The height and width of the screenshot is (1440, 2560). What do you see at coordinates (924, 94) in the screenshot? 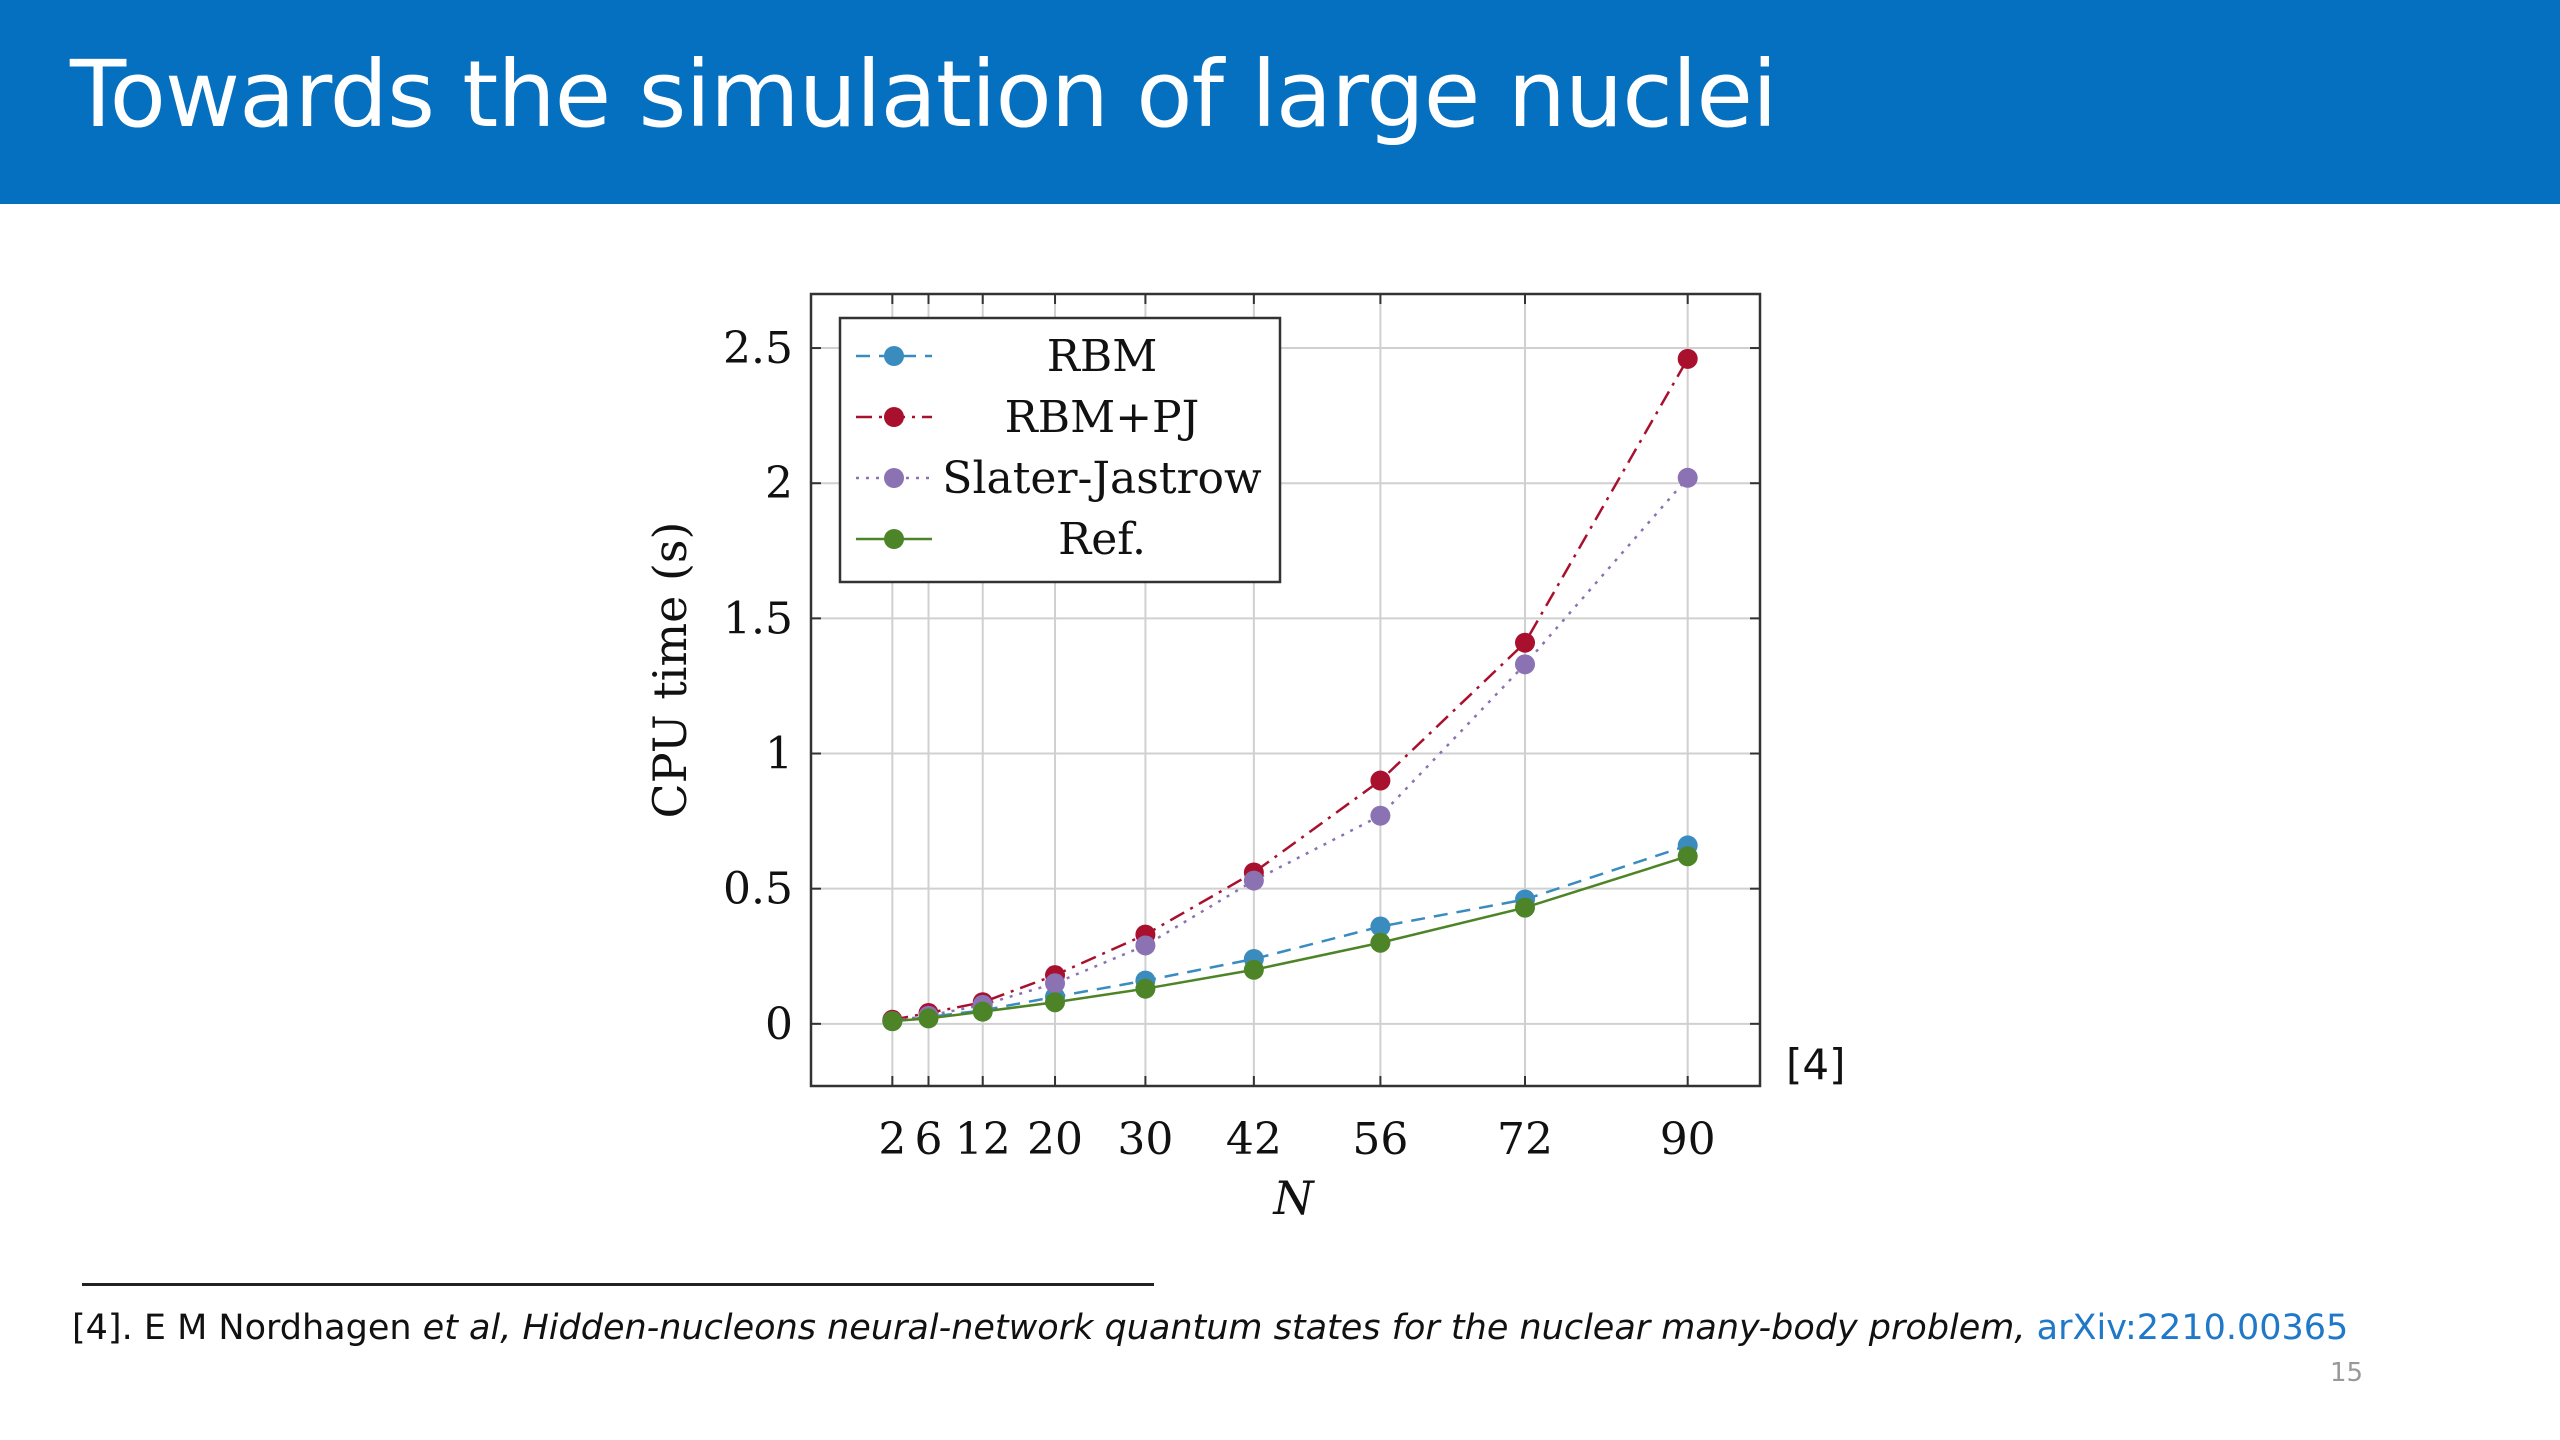
I see `slide-title: Towards the simulation of large nuclei` at bounding box center [924, 94].